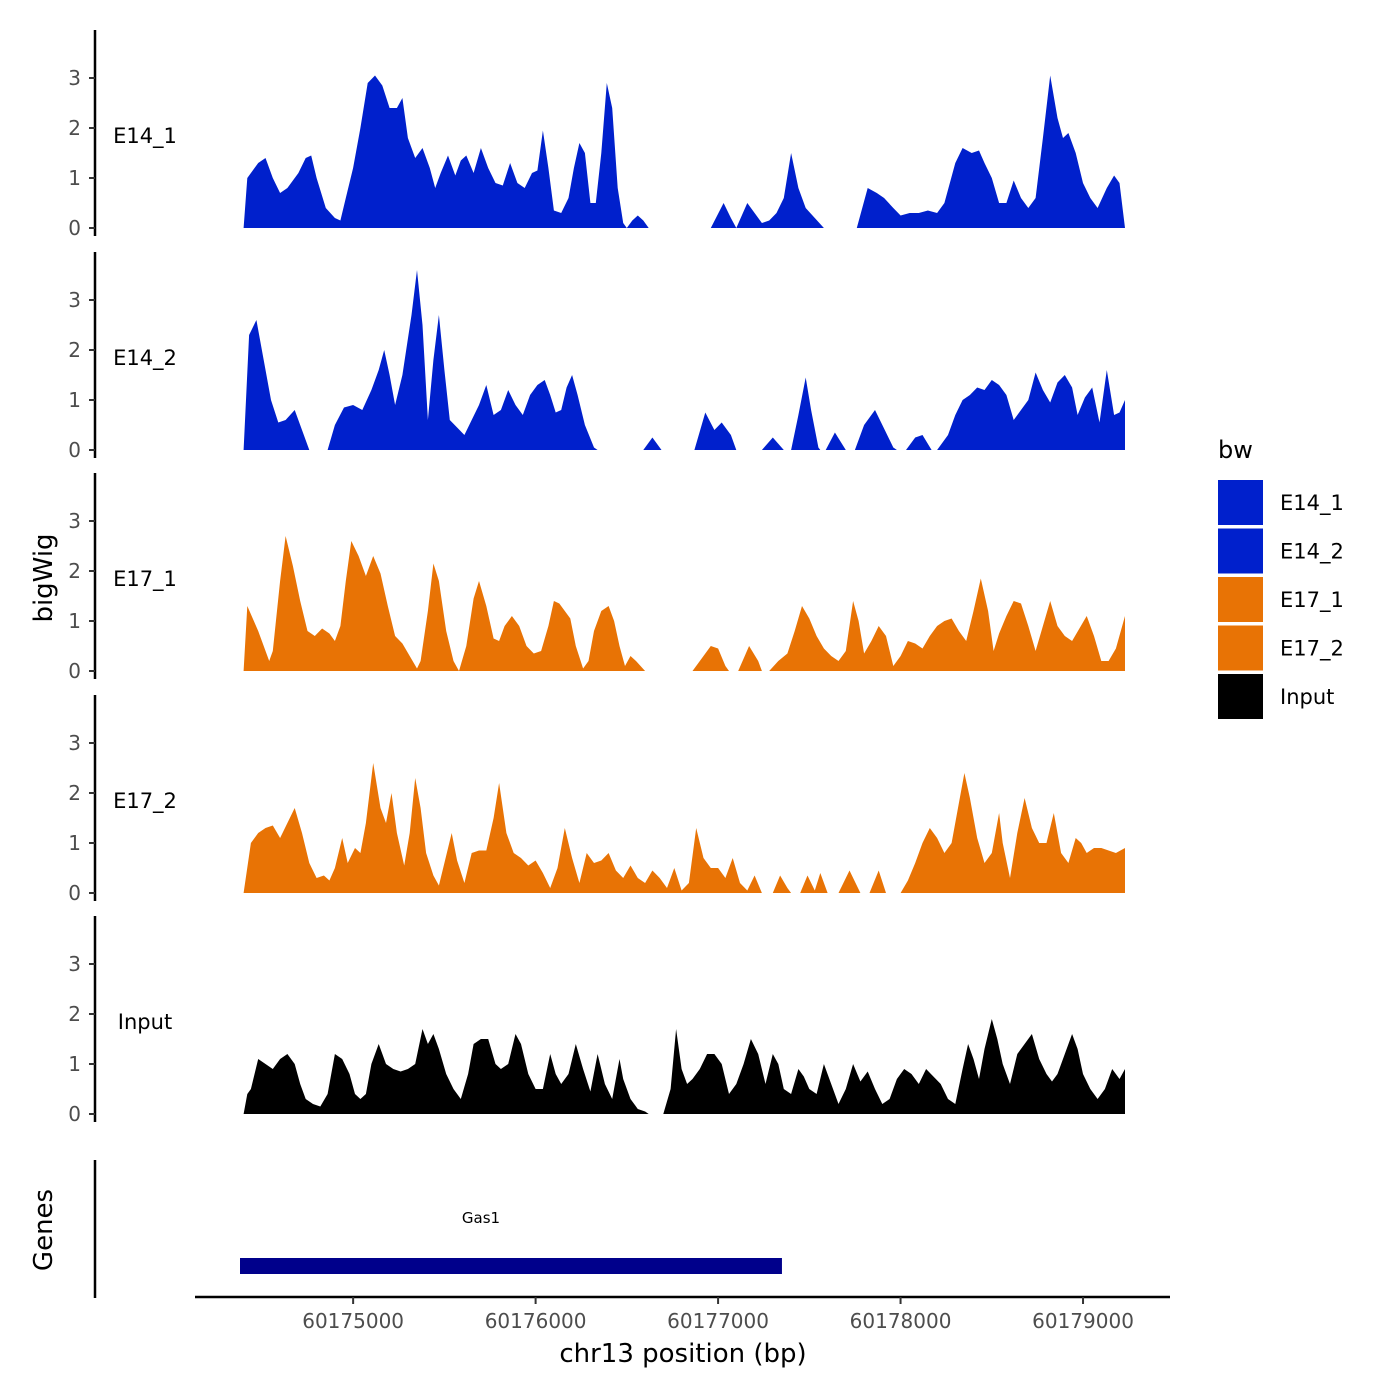  What do you see at coordinates (1312, 600) in the screenshot?
I see `legend-label-e17-1: E17_1` at bounding box center [1312, 600].